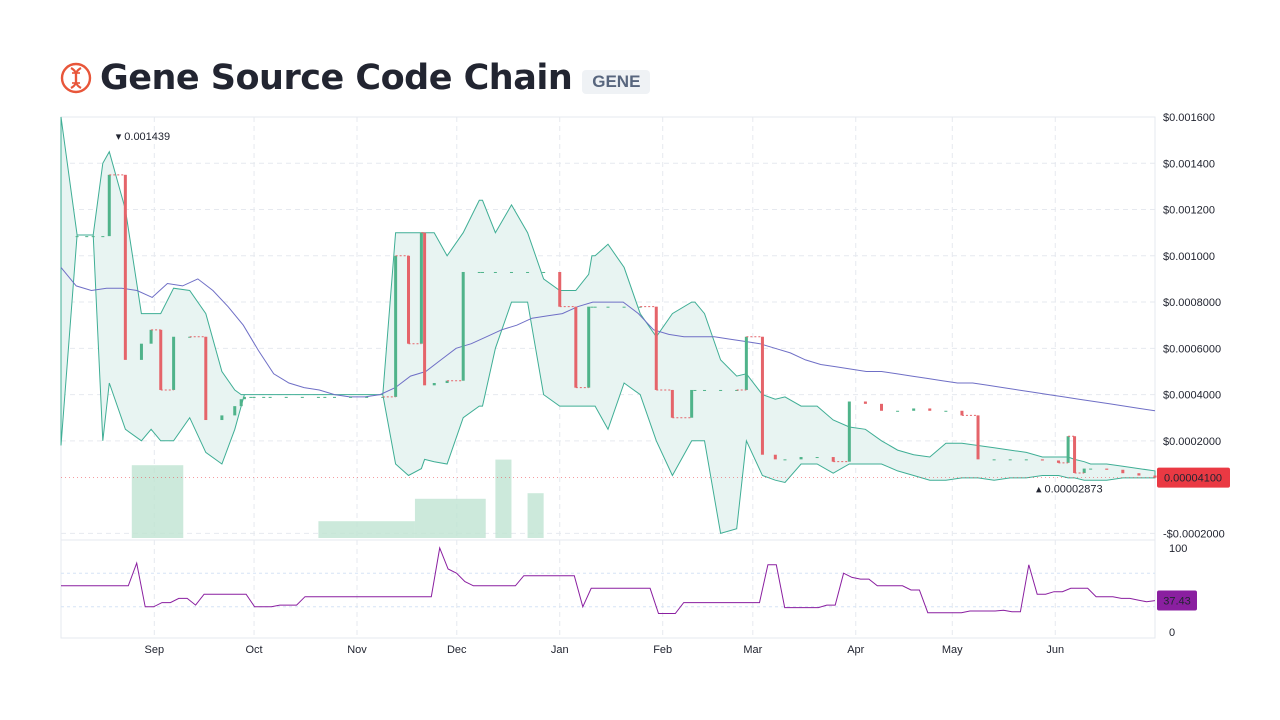 This screenshot has height=720, width=1280. Describe the element at coordinates (1189, 164) in the screenshot. I see `y-tick-label: $0.001400` at that location.